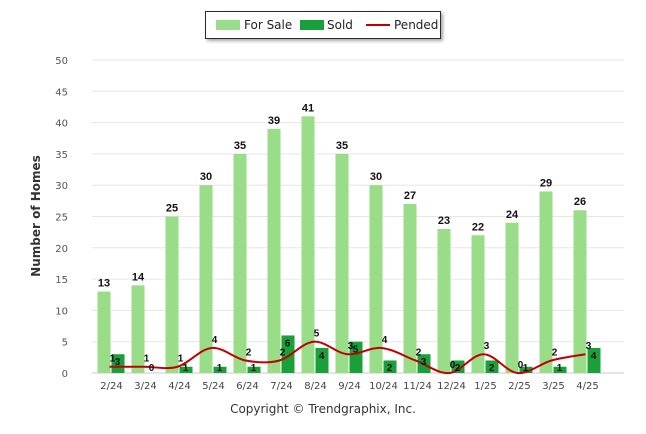 The height and width of the screenshot is (434, 646). Describe the element at coordinates (65, 343) in the screenshot. I see `y-tick-label: 5` at that location.